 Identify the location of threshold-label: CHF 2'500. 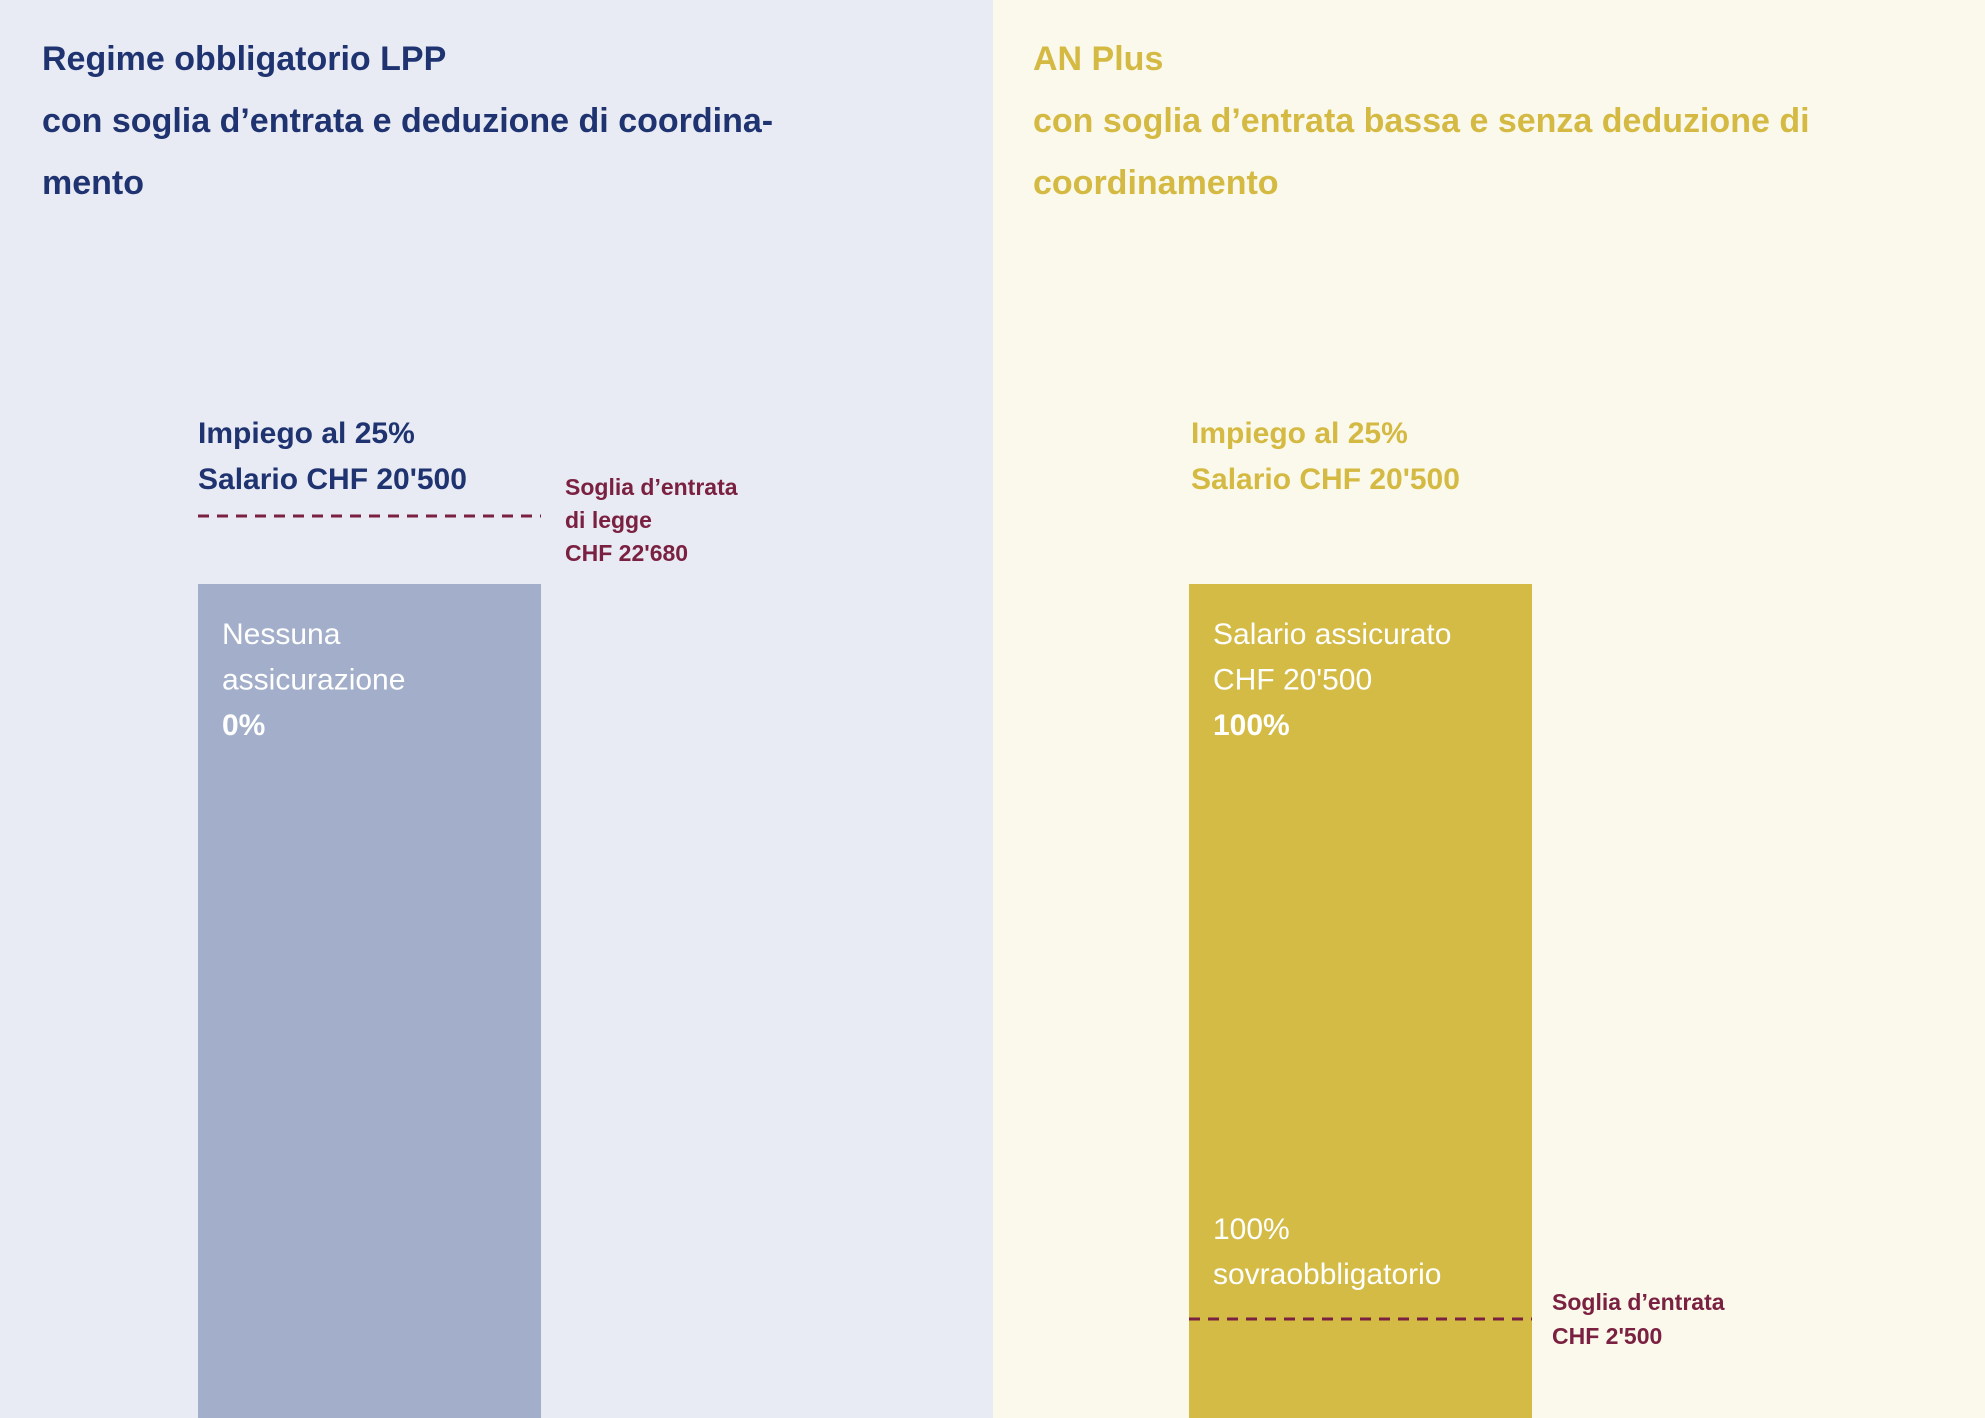
(1607, 1336).